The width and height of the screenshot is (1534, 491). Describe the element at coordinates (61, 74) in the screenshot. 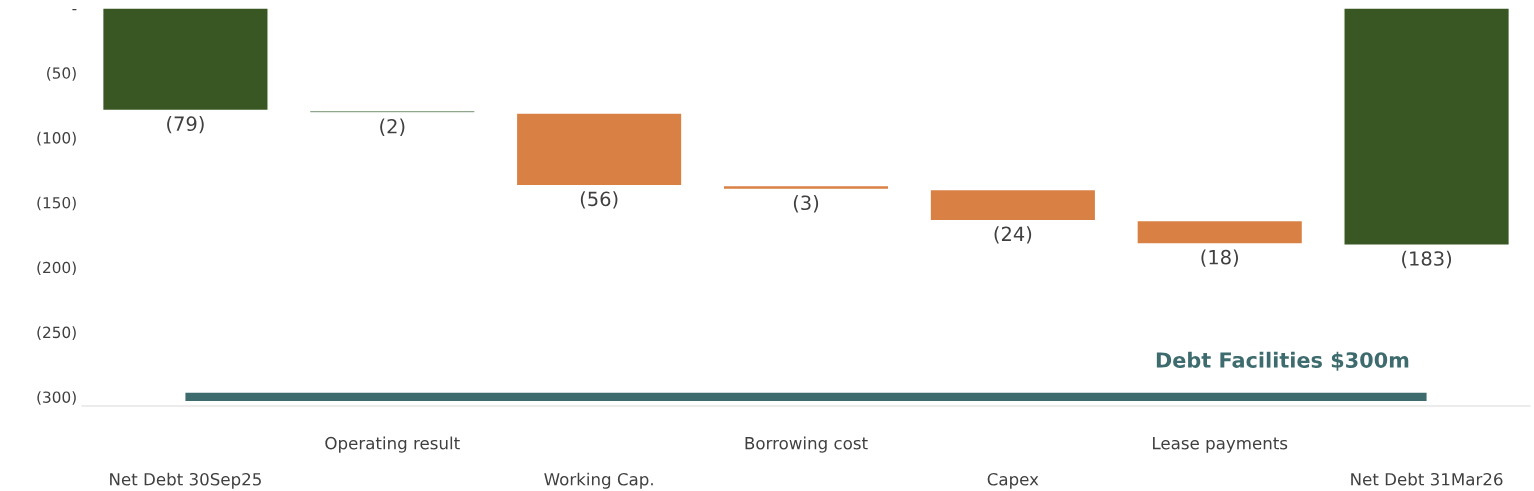

I see `y-tick-label: (50)` at that location.